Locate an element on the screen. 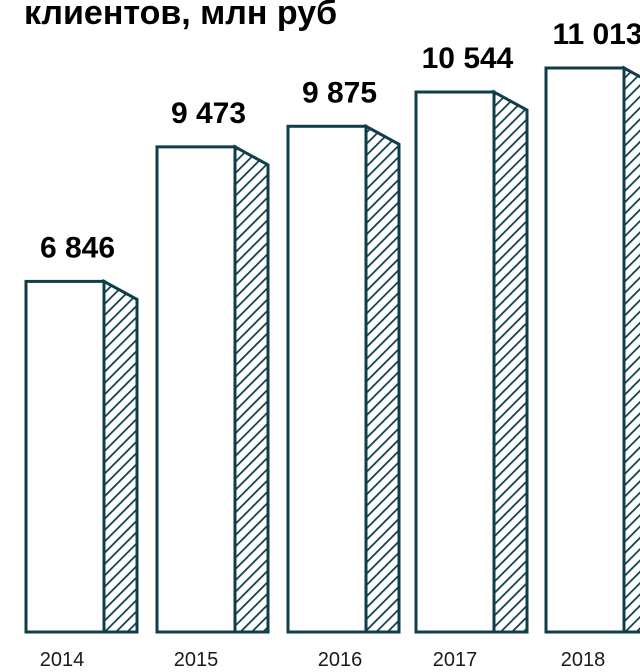  bar-side-2016 is located at coordinates (382, 378).